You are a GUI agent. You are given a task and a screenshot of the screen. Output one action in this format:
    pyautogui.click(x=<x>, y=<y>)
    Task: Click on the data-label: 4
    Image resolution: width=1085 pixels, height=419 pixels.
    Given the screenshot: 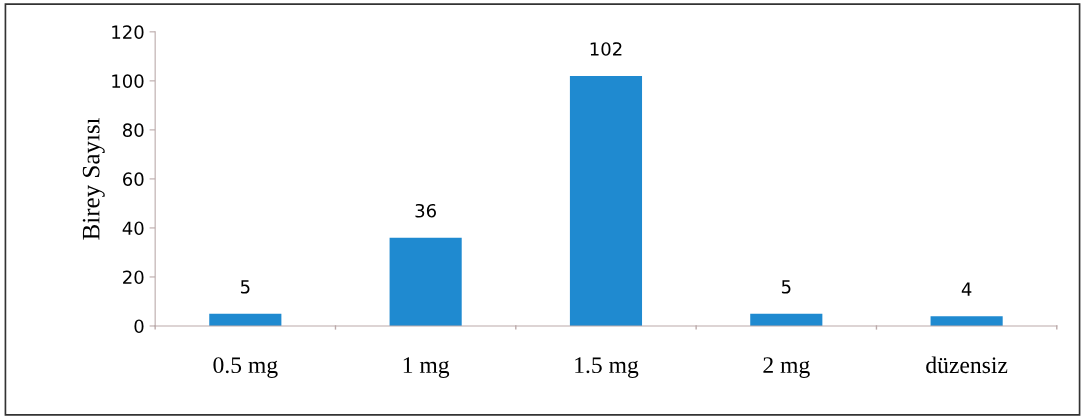 What is the action you would take?
    pyautogui.click(x=966, y=289)
    